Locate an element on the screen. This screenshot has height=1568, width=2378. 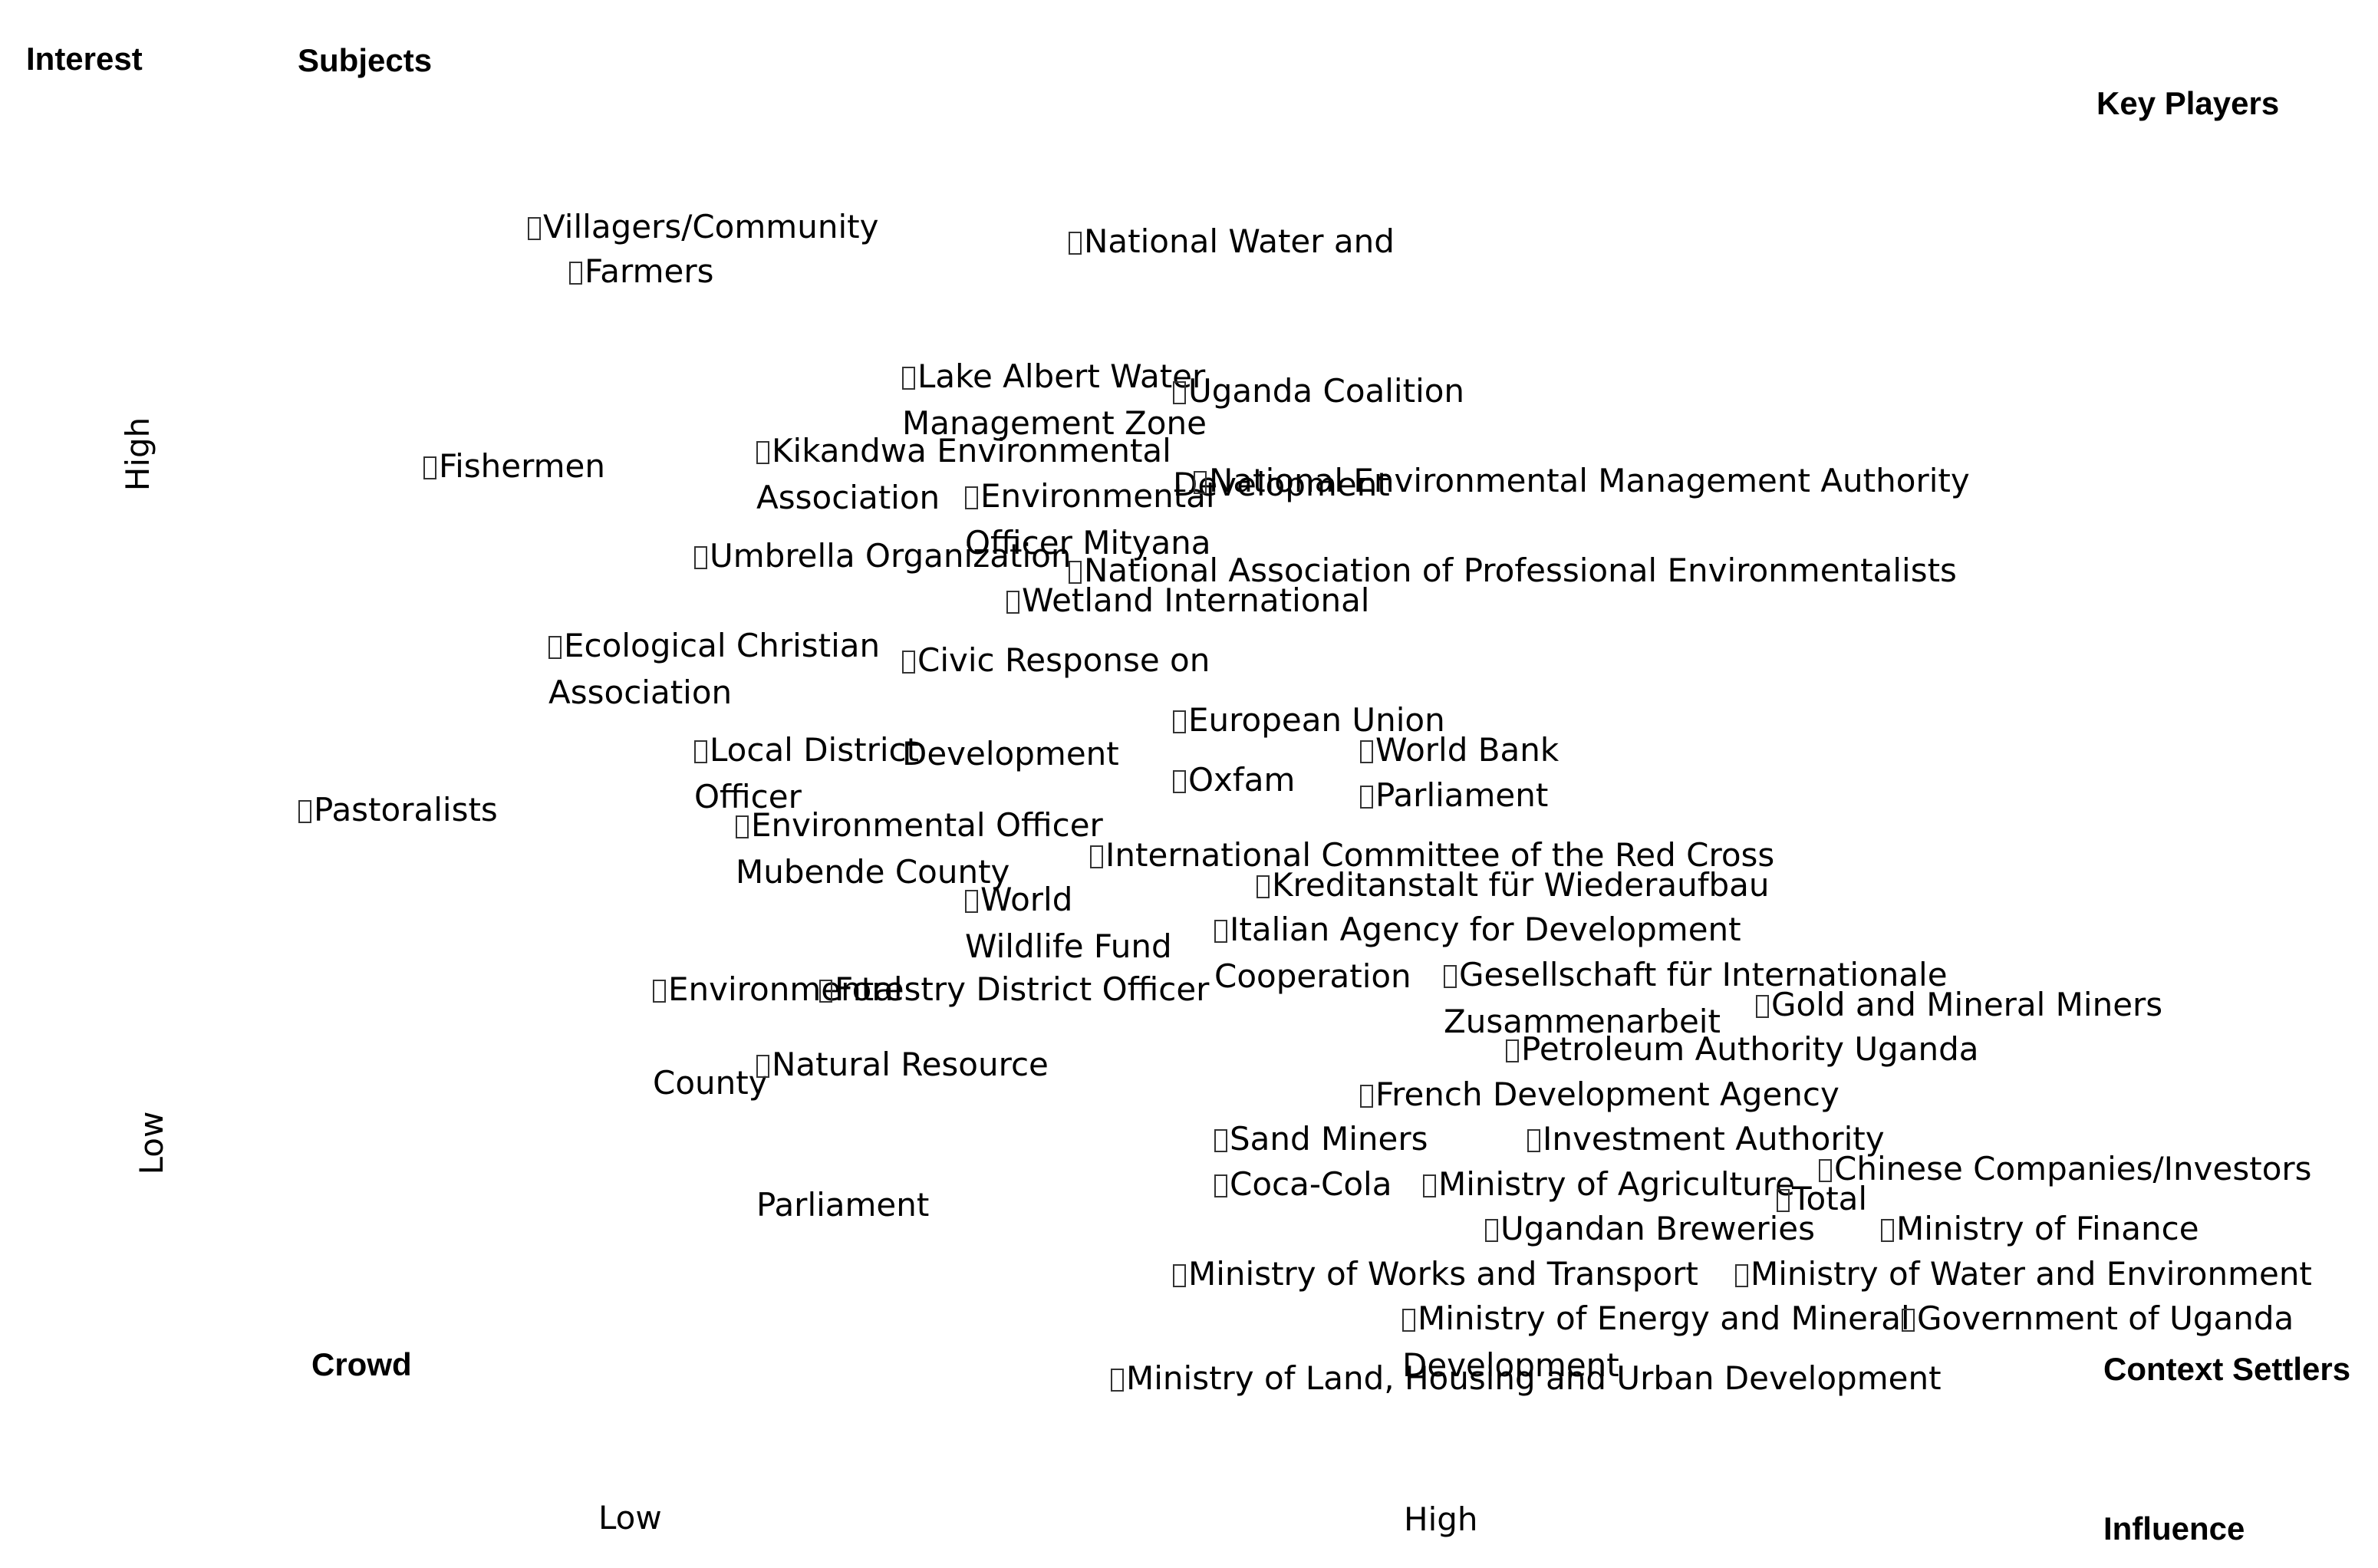
stakeholder-label: Kikandwa Environmental is located at coordinates (963, 450).